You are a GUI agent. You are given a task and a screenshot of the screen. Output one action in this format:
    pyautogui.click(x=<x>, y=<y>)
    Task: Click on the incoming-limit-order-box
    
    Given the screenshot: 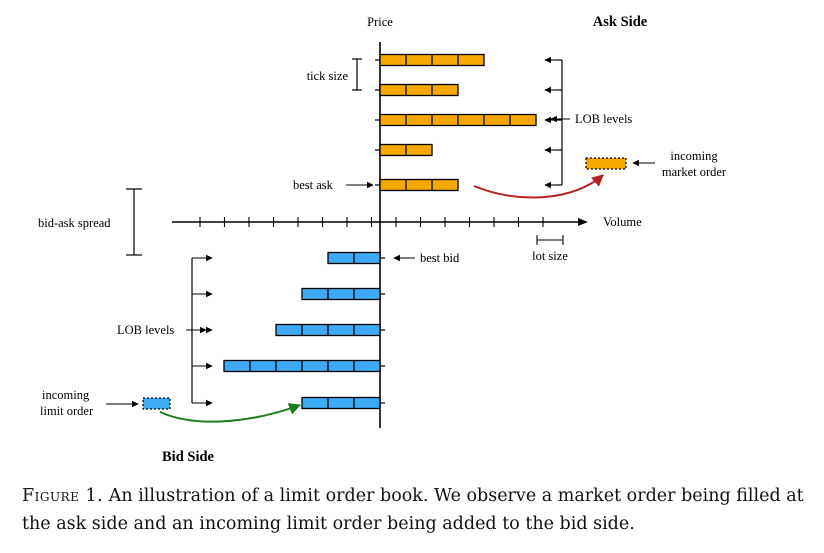 What is the action you would take?
    pyautogui.click(x=156, y=403)
    